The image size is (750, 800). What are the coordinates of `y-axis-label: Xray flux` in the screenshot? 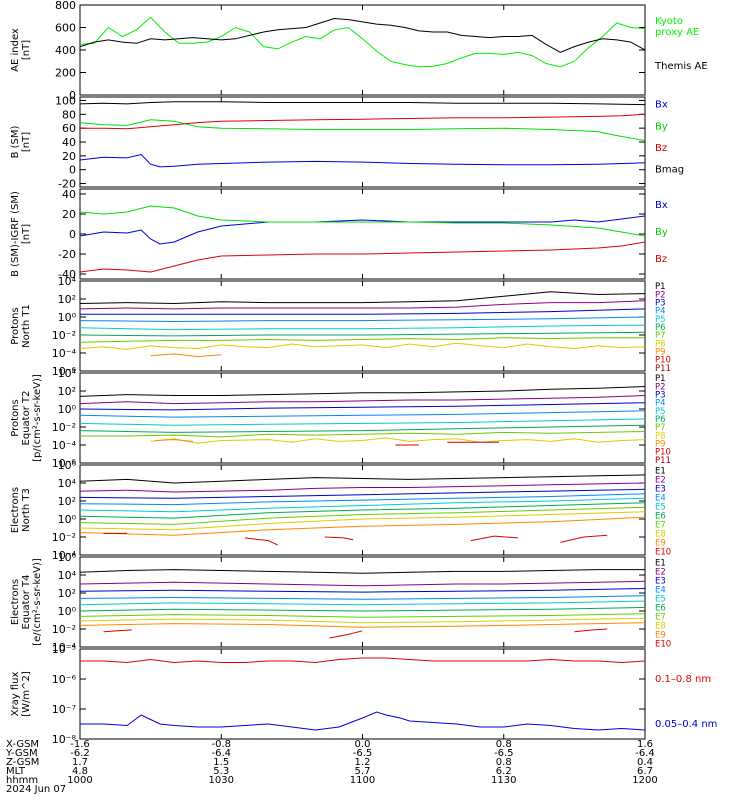 It's located at (15, 694).